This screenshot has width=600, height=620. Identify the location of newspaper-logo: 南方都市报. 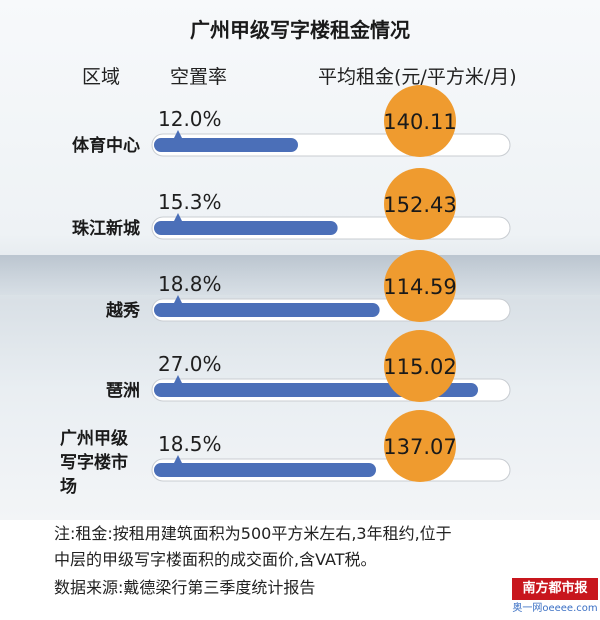
(555, 589).